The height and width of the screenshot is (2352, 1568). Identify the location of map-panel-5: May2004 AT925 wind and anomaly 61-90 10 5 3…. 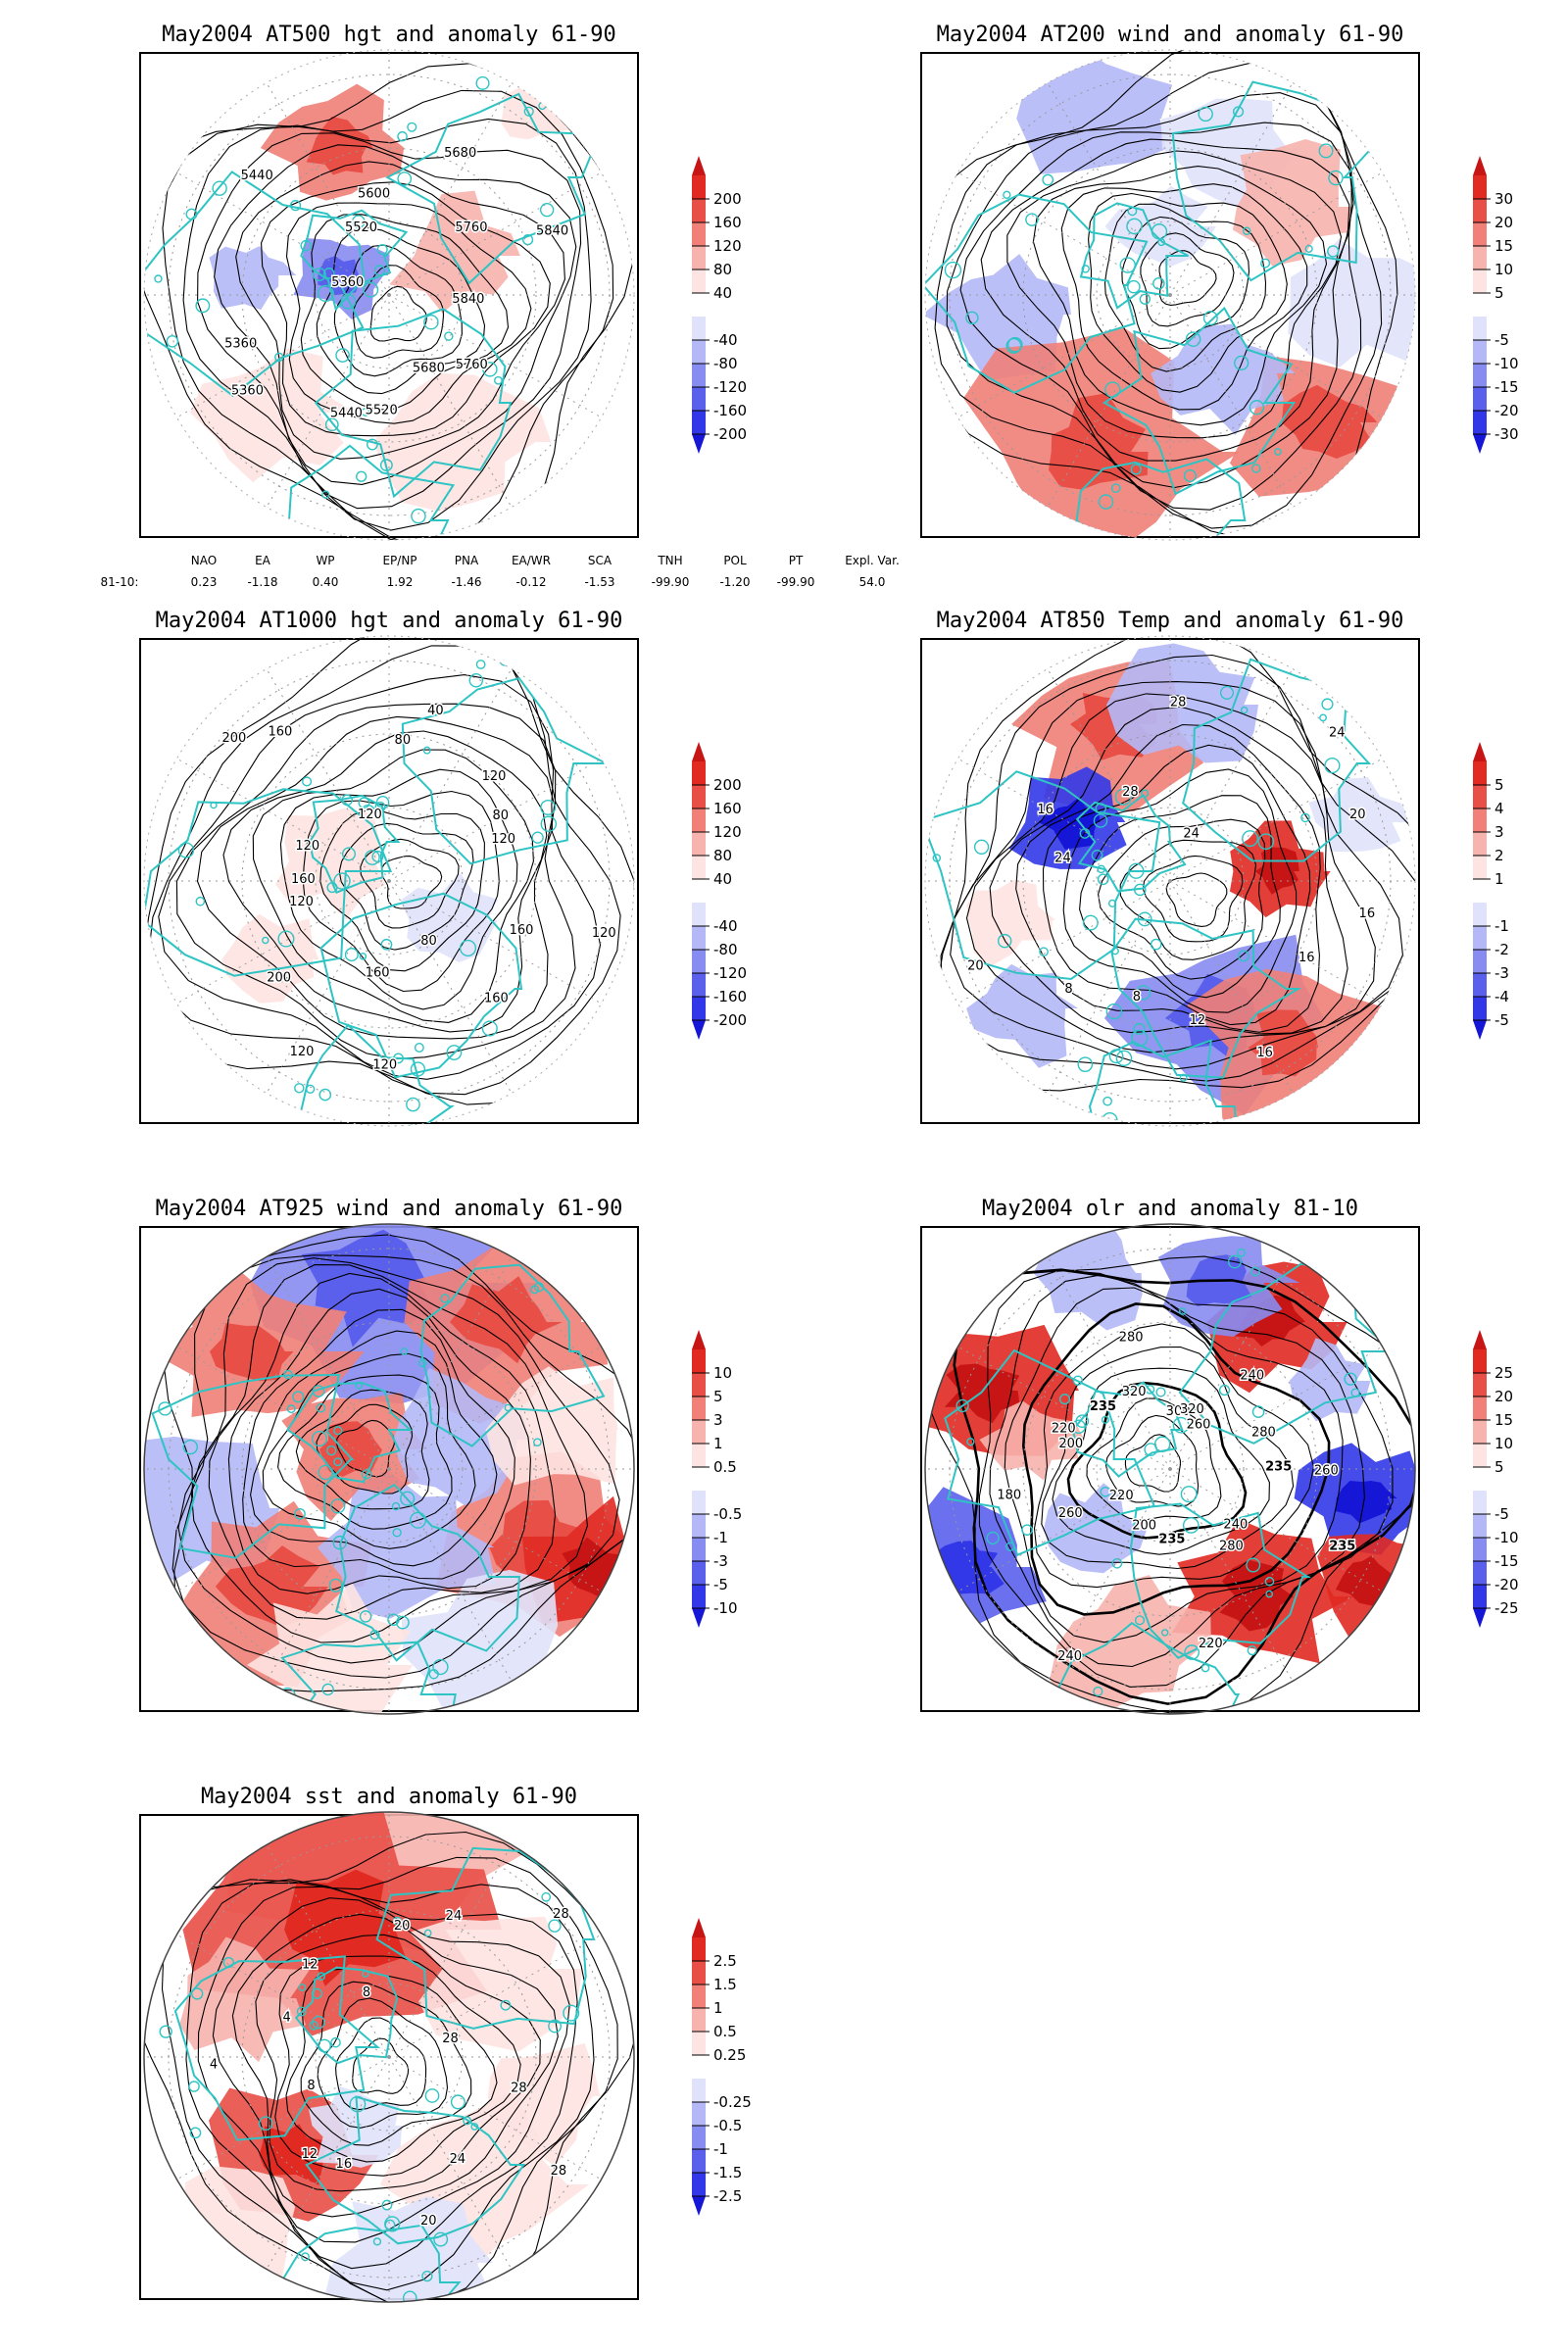
(440, 1456).